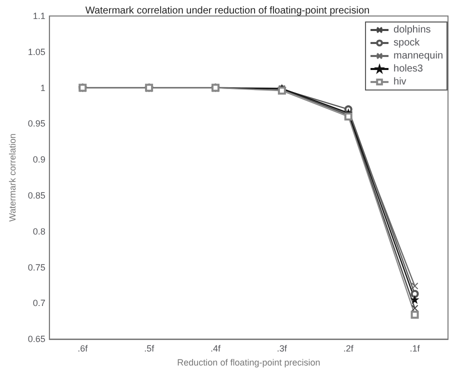 The width and height of the screenshot is (455, 372). I want to click on x-tick-label: .1f, so click(415, 349).